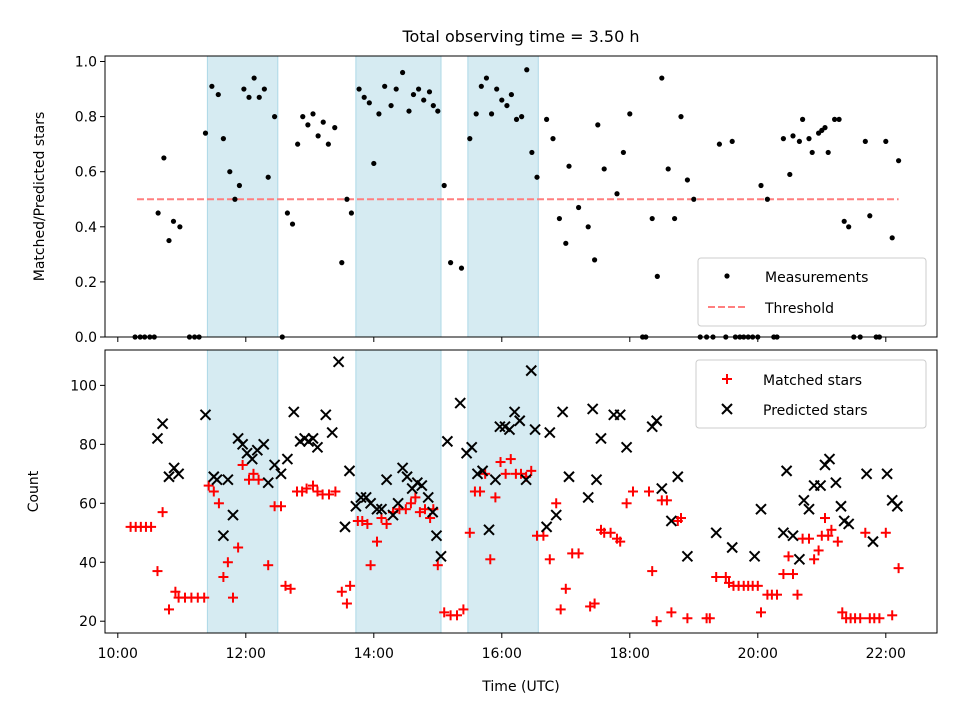 This screenshot has height=720, width=960. What do you see at coordinates (812, 292) in the screenshot?
I see `top-legend-box` at bounding box center [812, 292].